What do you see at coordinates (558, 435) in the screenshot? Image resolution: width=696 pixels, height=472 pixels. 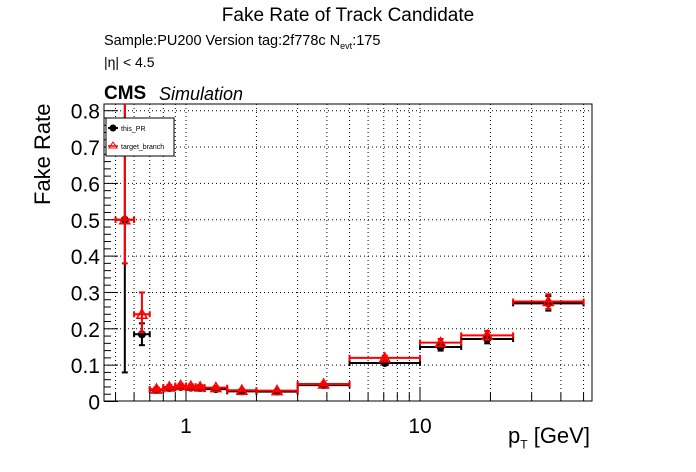 I see `x-label-unit: [GeV]` at bounding box center [558, 435].